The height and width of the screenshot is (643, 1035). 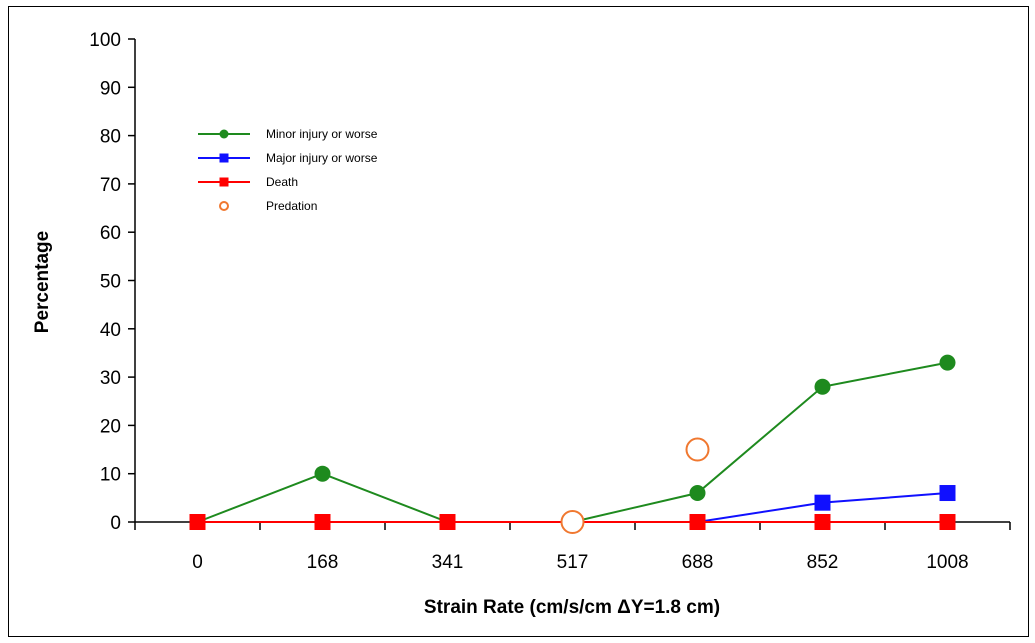 What do you see at coordinates (110, 475) in the screenshot?
I see `y-tick-label: 10` at bounding box center [110, 475].